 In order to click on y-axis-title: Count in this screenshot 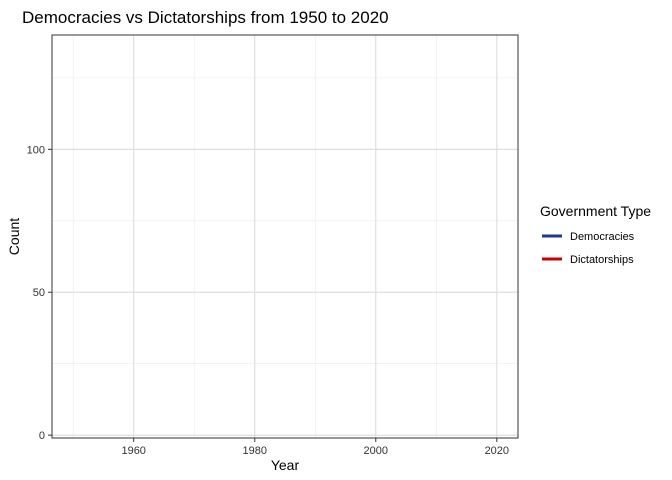, I will do `click(14, 236)`.